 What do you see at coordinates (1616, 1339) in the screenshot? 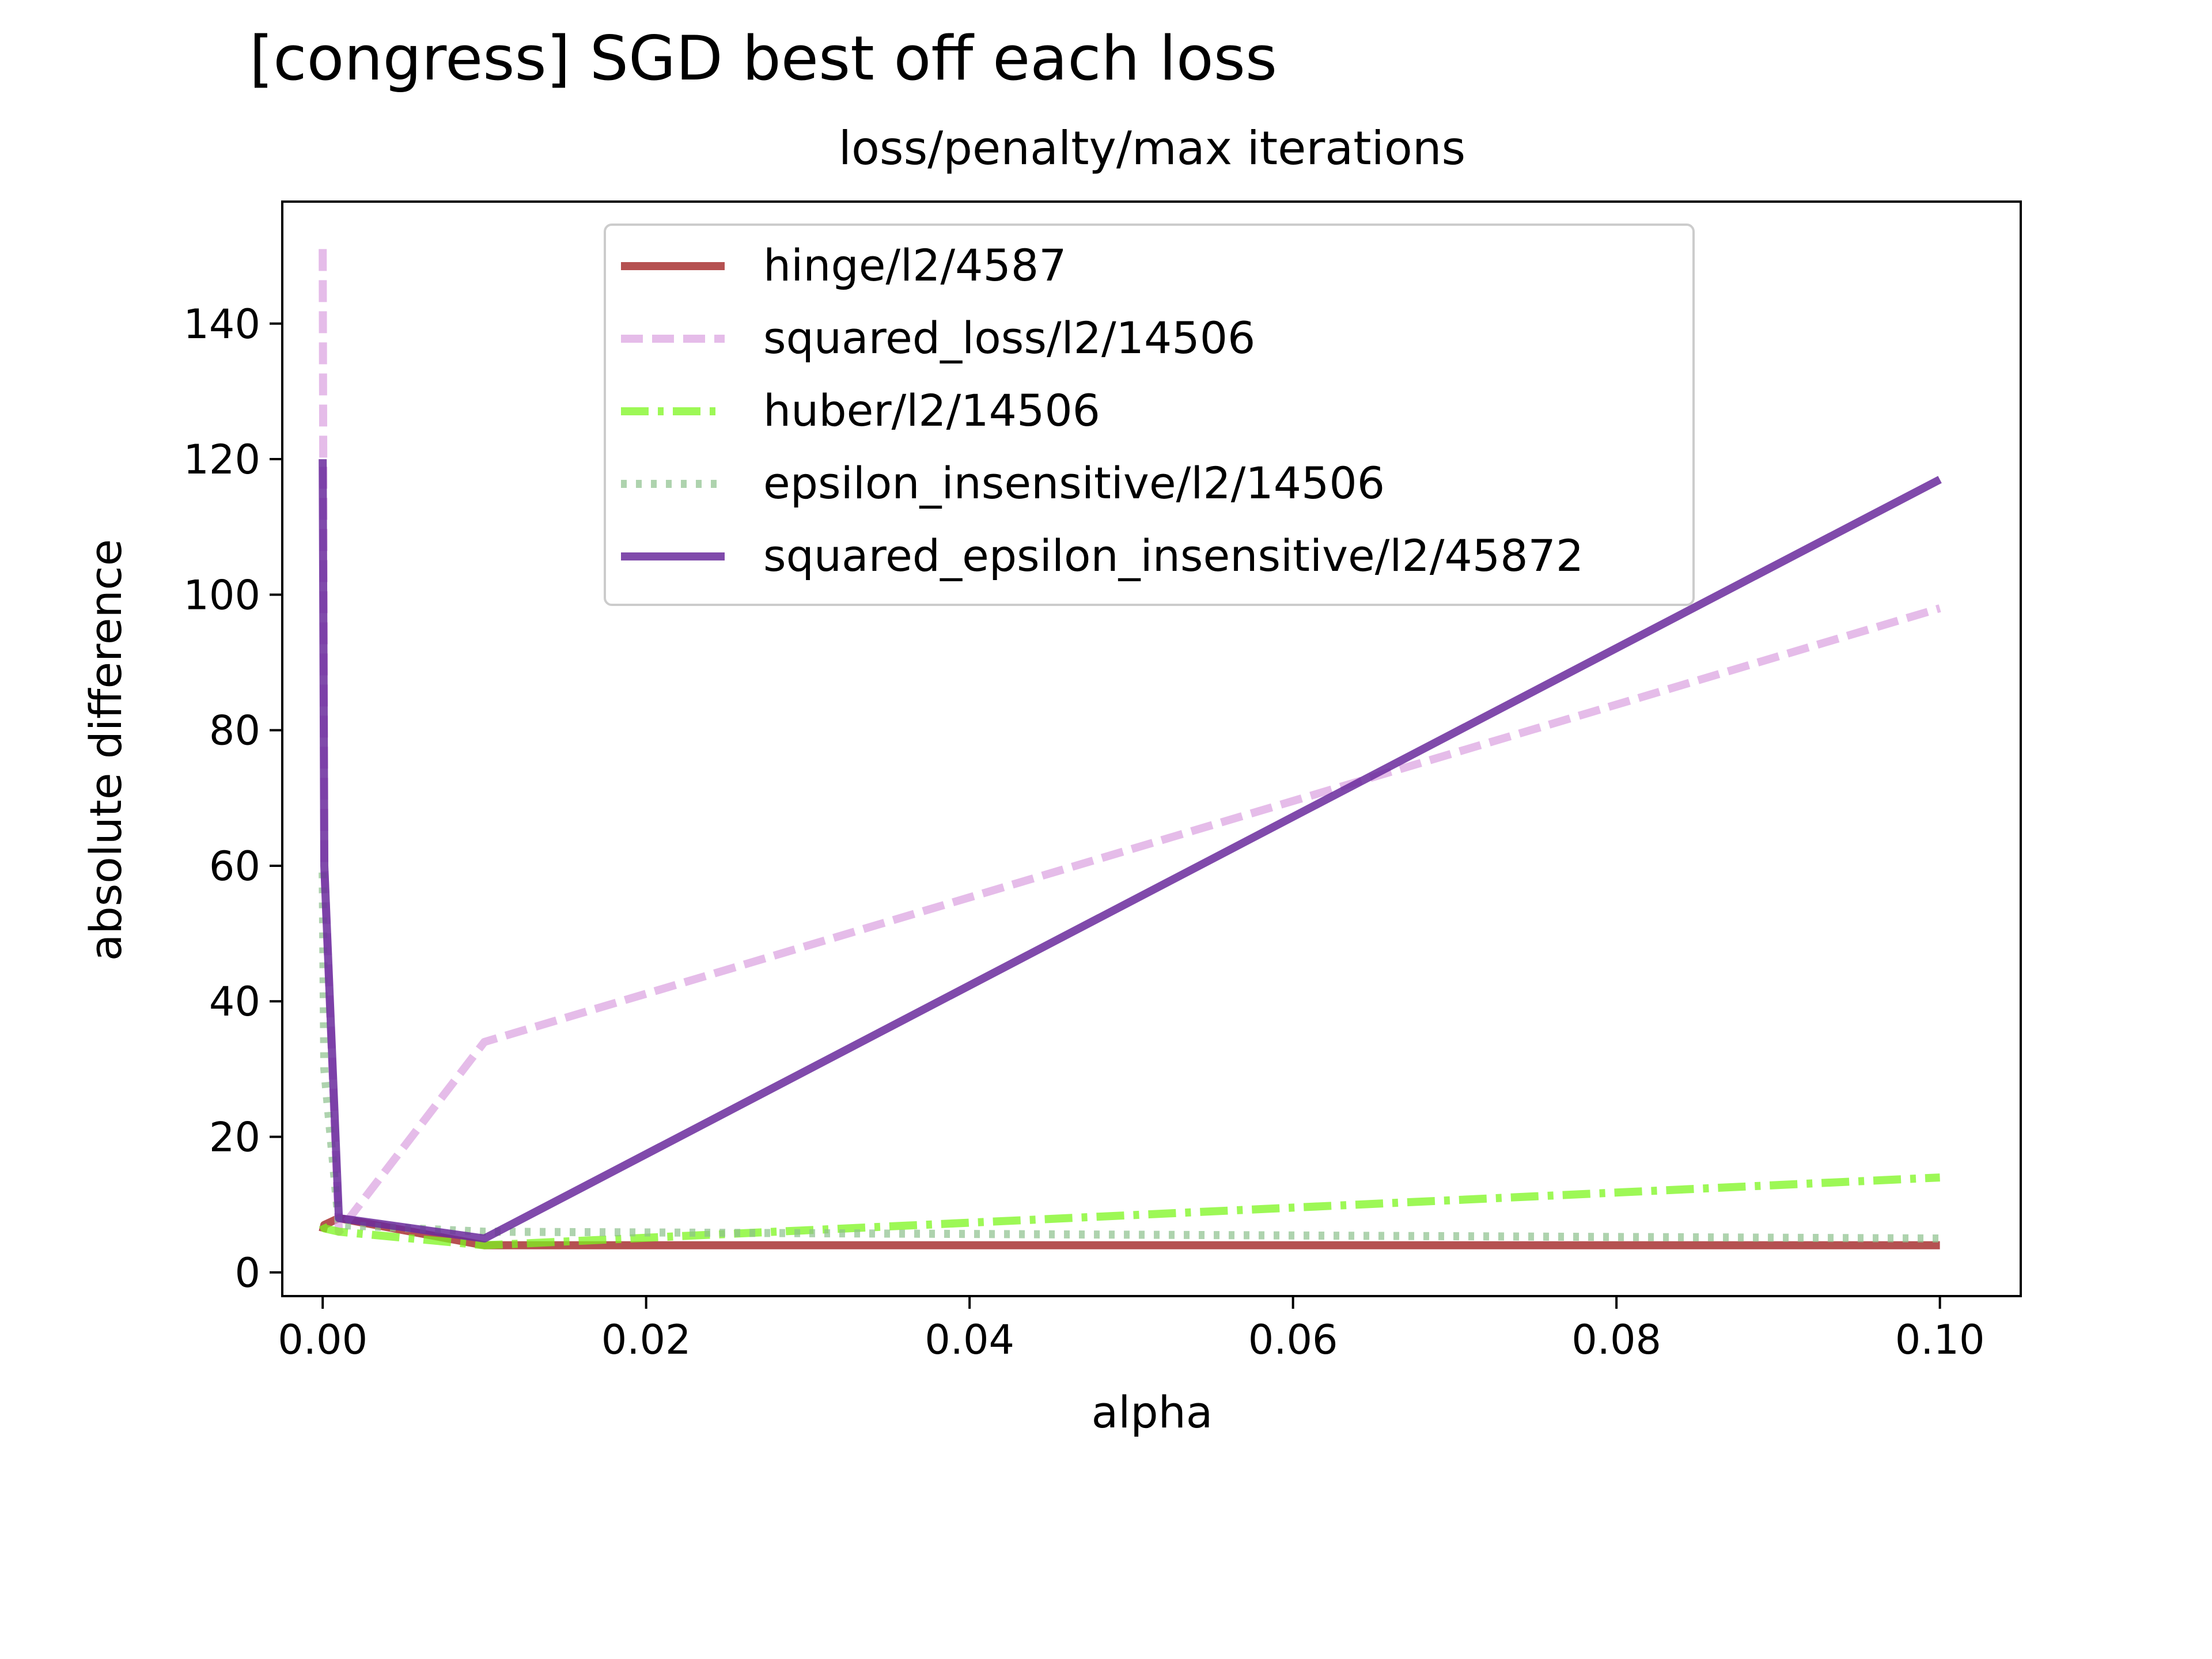
I see `x-tick-label: 0.08` at bounding box center [1616, 1339].